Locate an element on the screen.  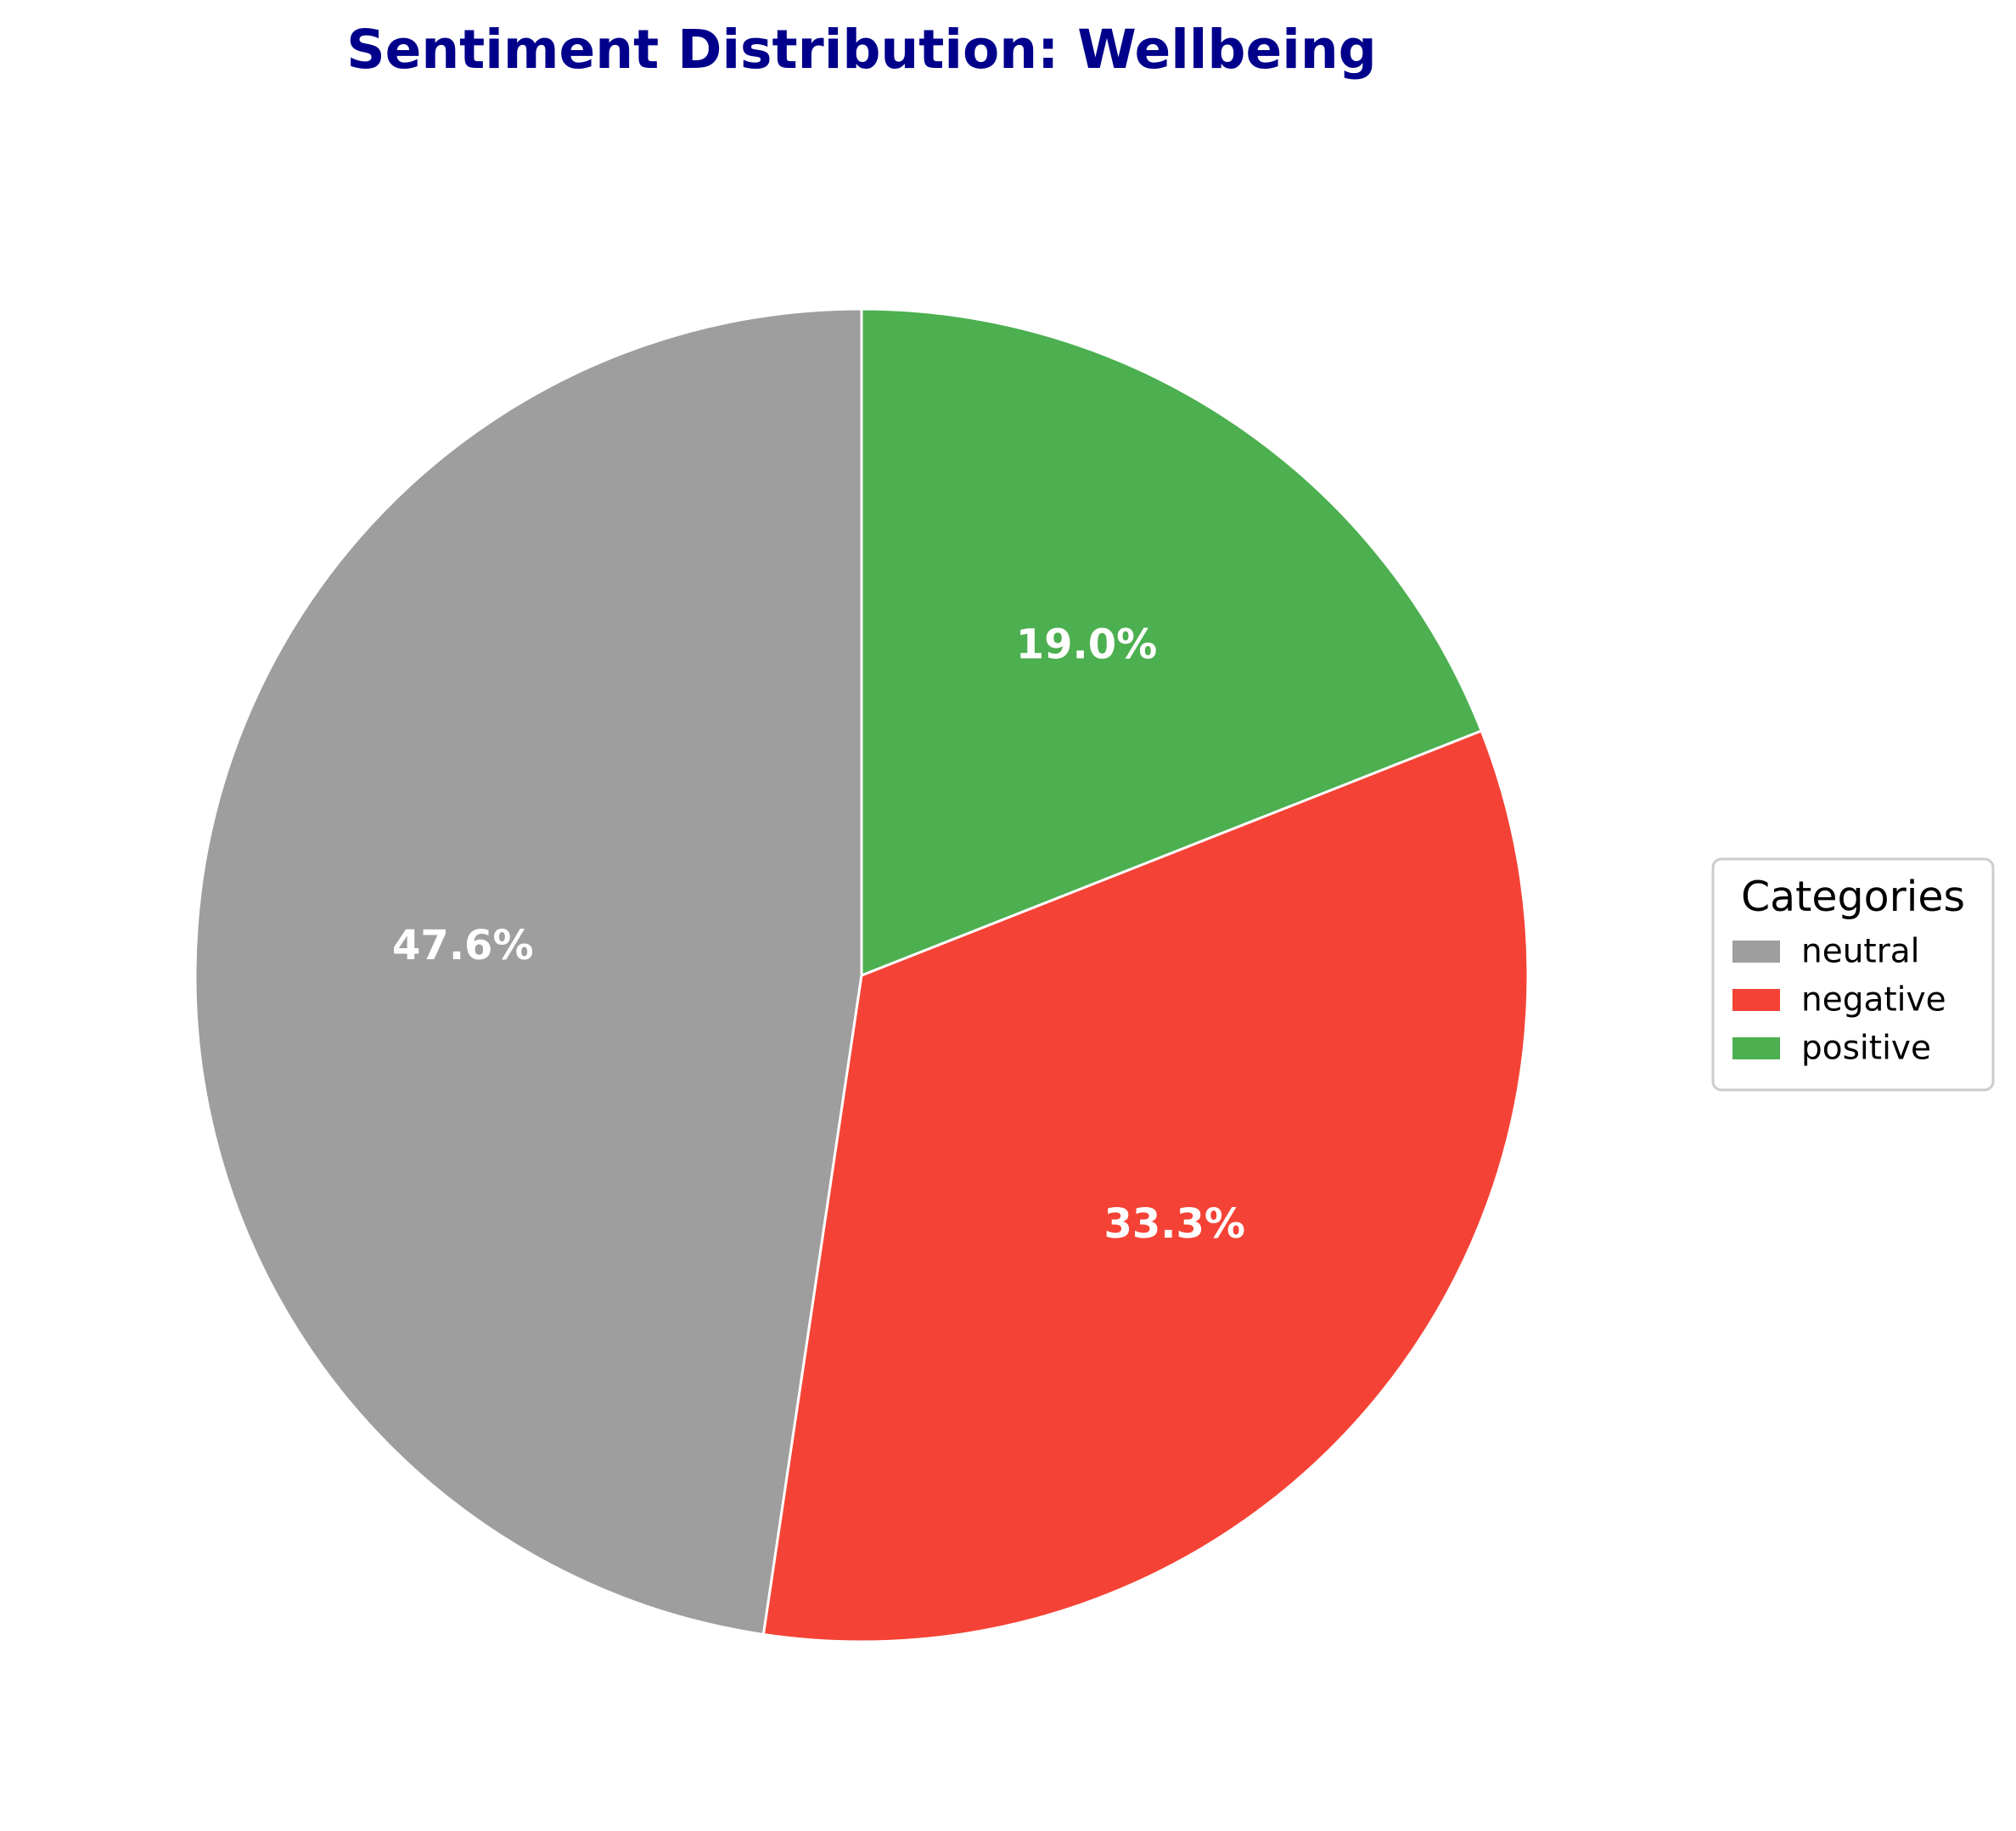
pie-label-positive: 19.0% is located at coordinates (1087, 645).